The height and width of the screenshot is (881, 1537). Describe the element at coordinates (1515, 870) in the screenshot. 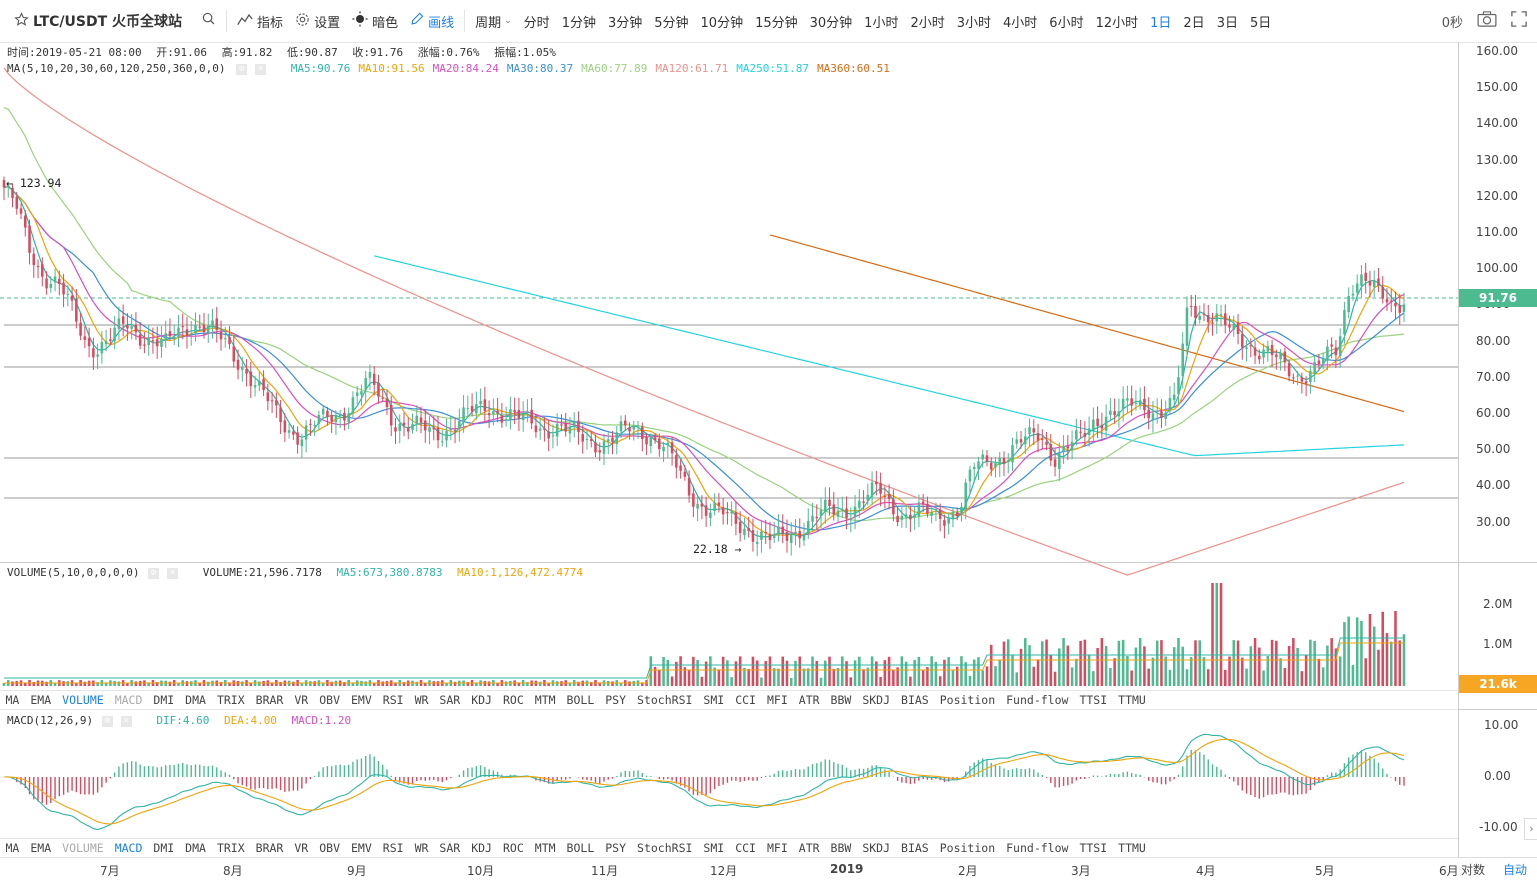

I see `auto-scale-button: 自动` at that location.